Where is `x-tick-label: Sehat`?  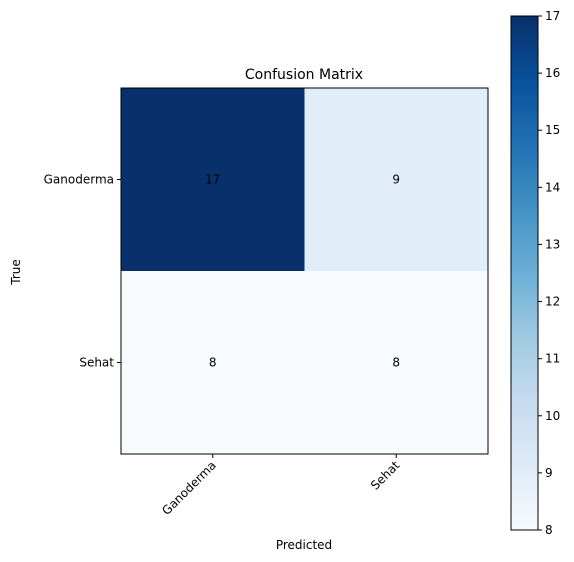 x-tick-label: Sehat is located at coordinates (385, 475).